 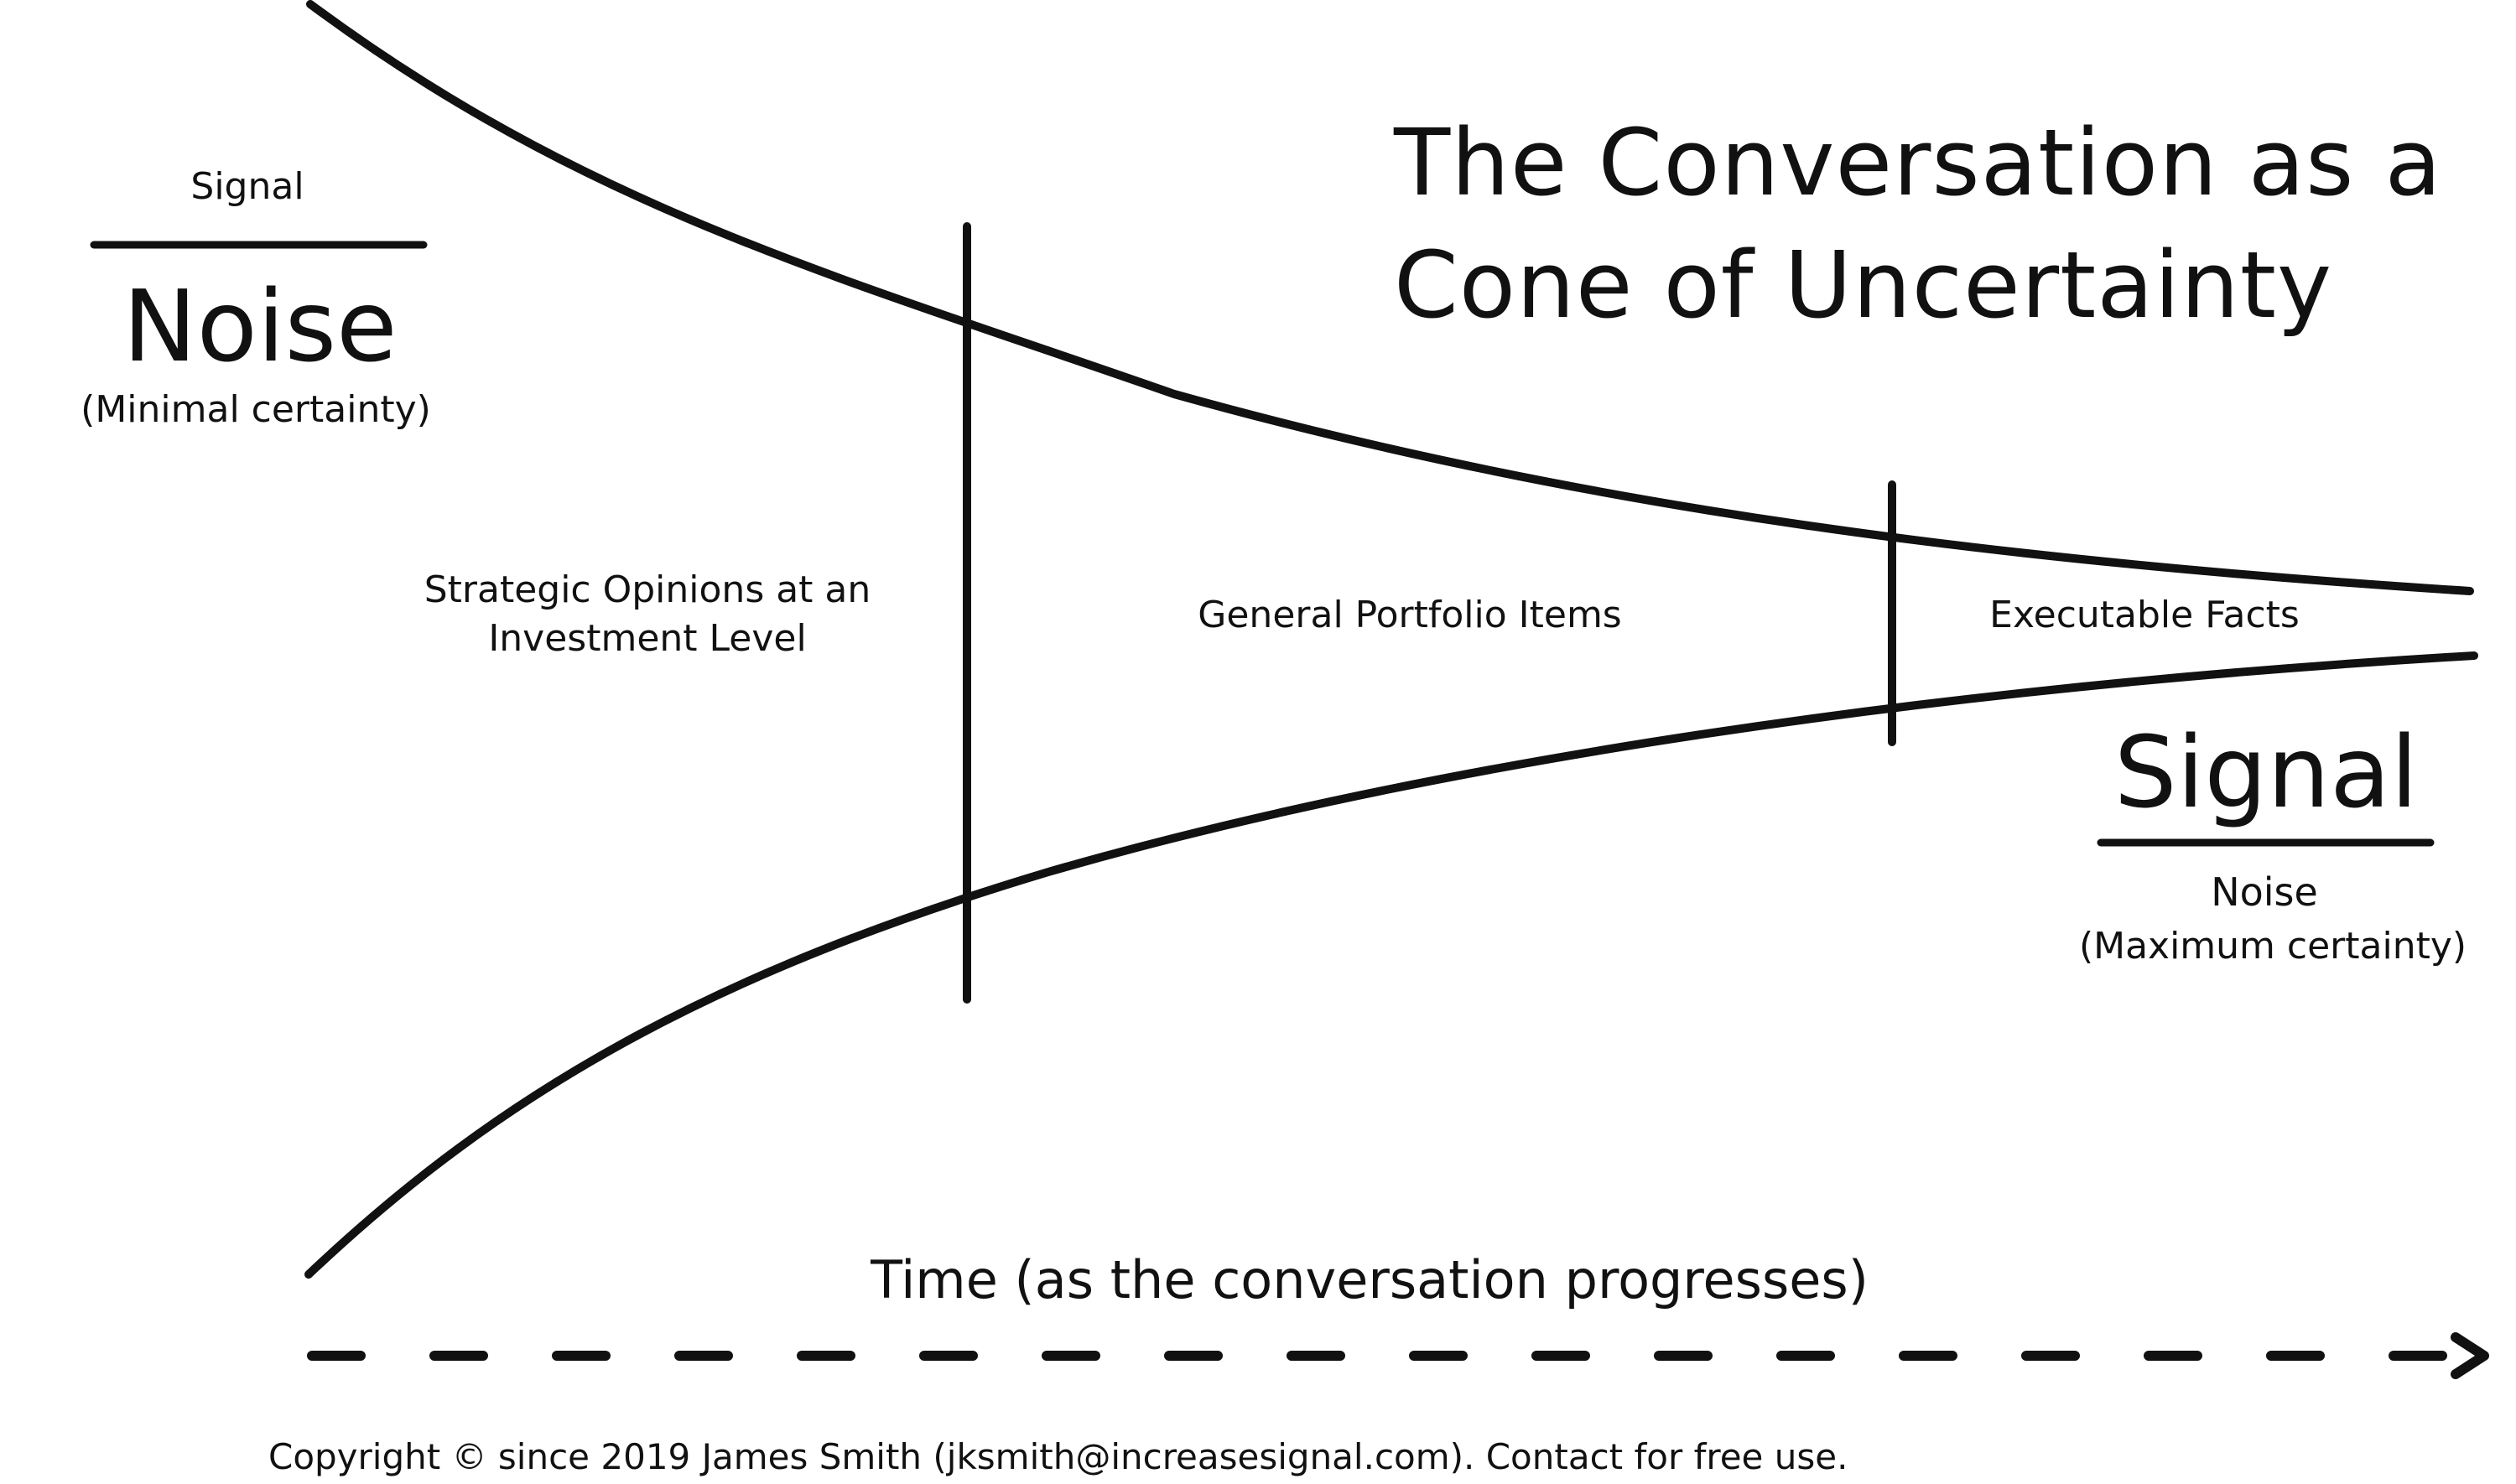 I want to click on right-ratio-numerator: Signal, so click(x=2266, y=772).